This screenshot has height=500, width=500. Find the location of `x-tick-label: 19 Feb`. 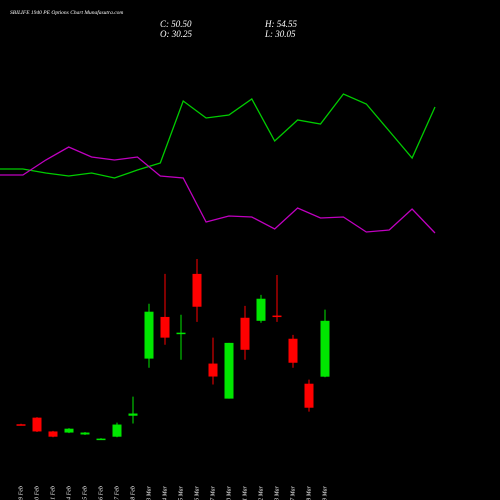

x-tick-label: 19 Feb is located at coordinates (21, 493).